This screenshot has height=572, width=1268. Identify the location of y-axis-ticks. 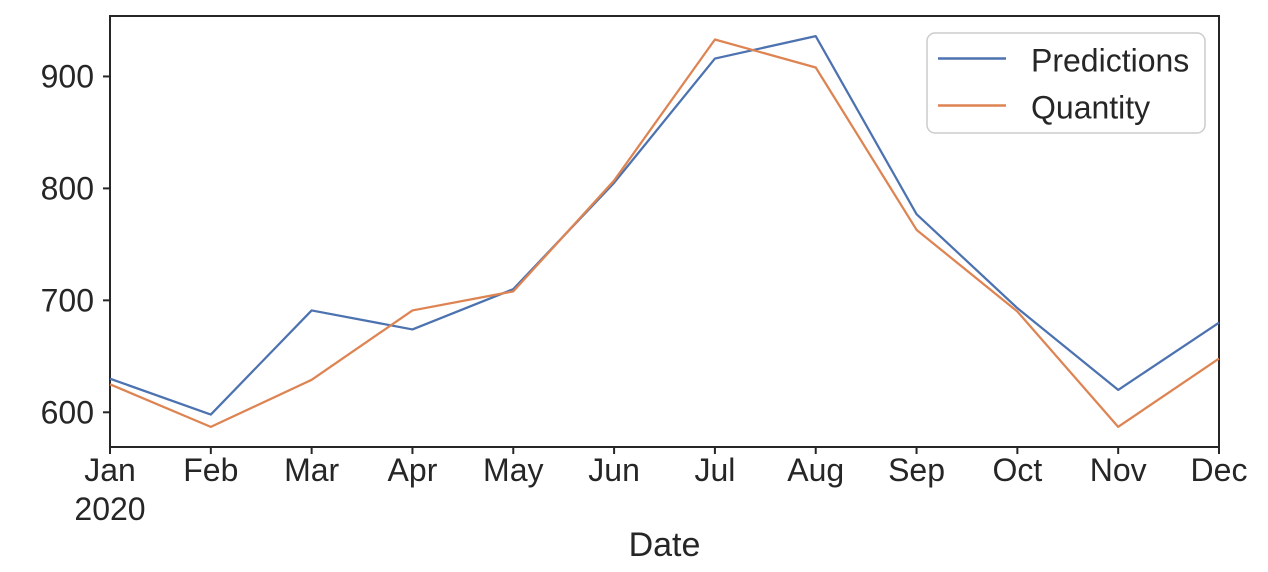
(106, 244).